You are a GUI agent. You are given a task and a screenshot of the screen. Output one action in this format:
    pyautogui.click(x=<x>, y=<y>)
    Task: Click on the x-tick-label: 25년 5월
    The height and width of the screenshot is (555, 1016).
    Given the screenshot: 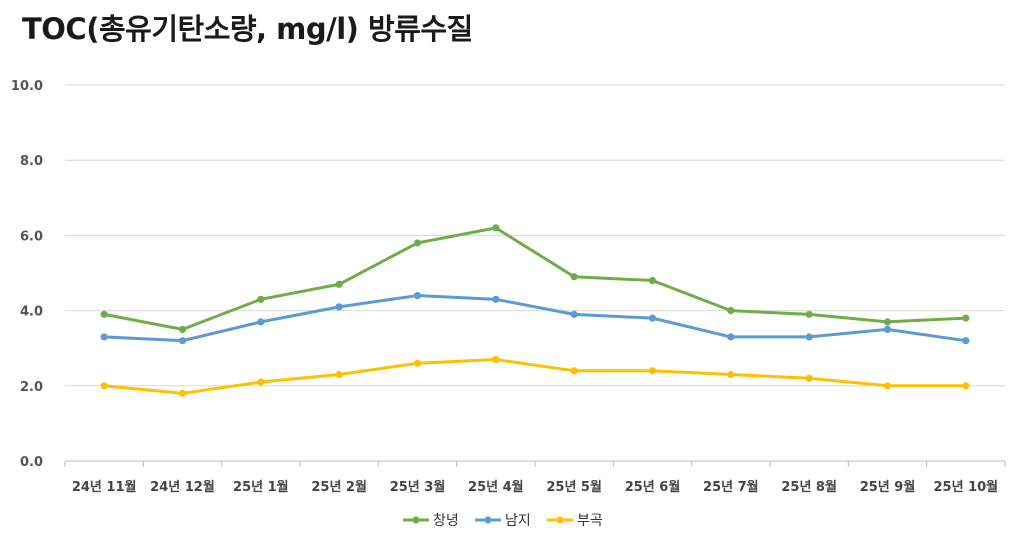 What is the action you would take?
    pyautogui.click(x=574, y=487)
    